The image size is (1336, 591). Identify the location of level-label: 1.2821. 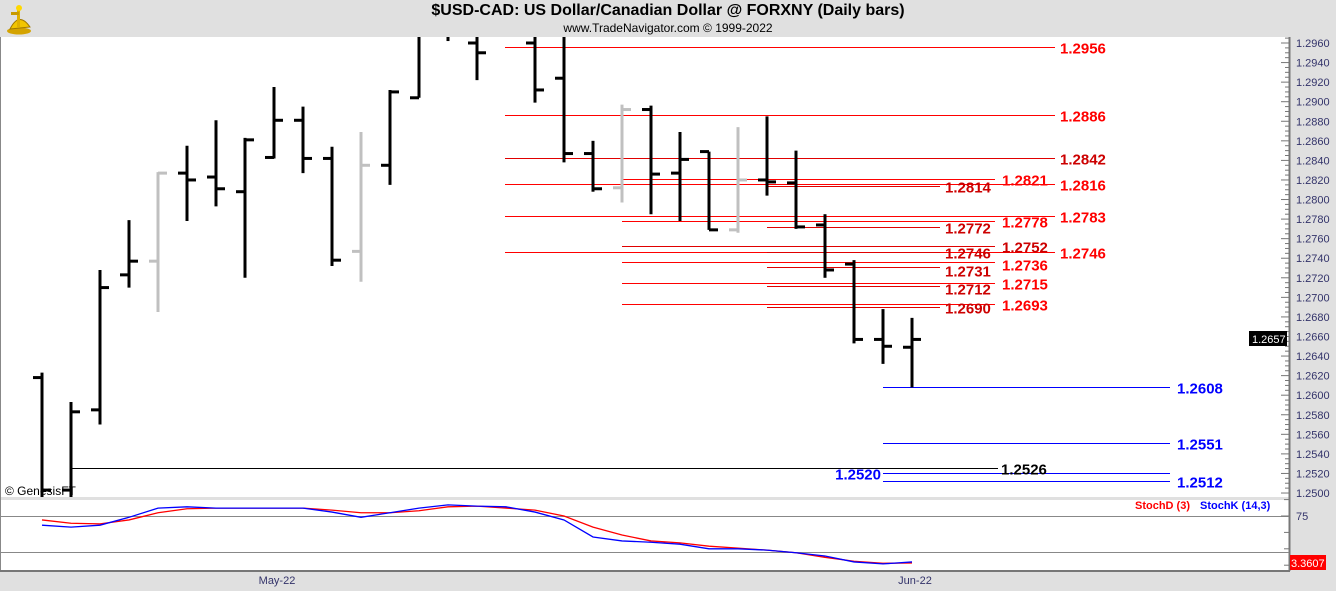
(1025, 181).